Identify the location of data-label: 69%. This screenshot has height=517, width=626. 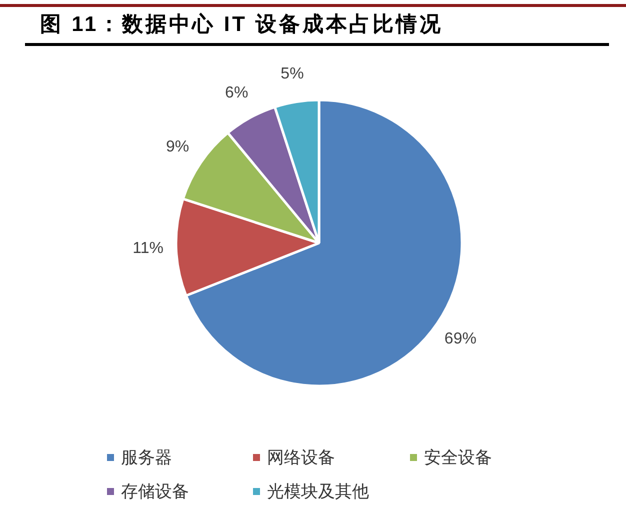
(460, 339).